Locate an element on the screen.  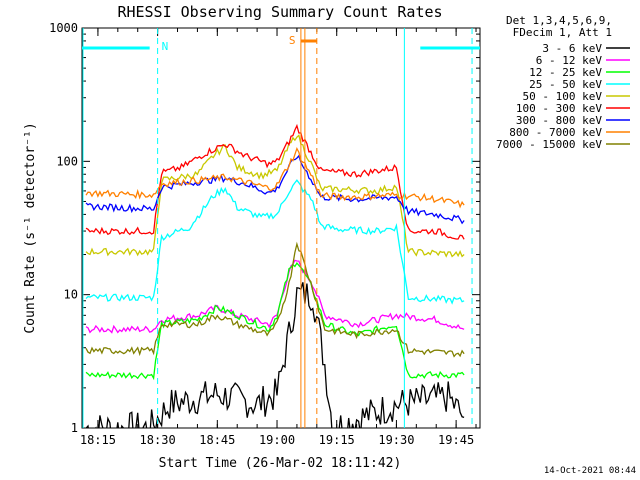
x-tick-label: 19:15 is located at coordinates (337, 440).